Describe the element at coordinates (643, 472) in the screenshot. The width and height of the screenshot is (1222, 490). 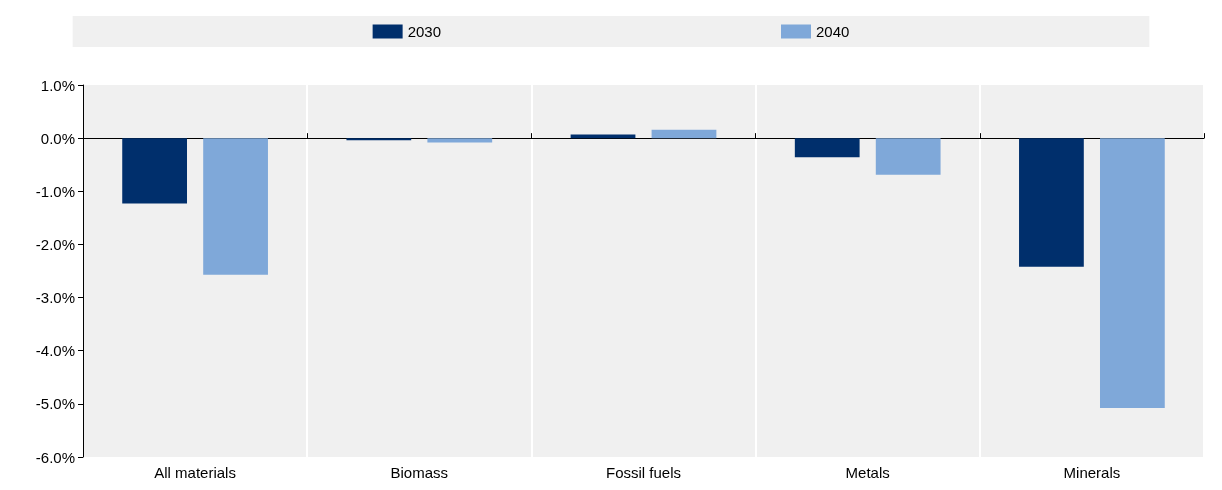
I see `x-tick-label: Fossil fuels` at that location.